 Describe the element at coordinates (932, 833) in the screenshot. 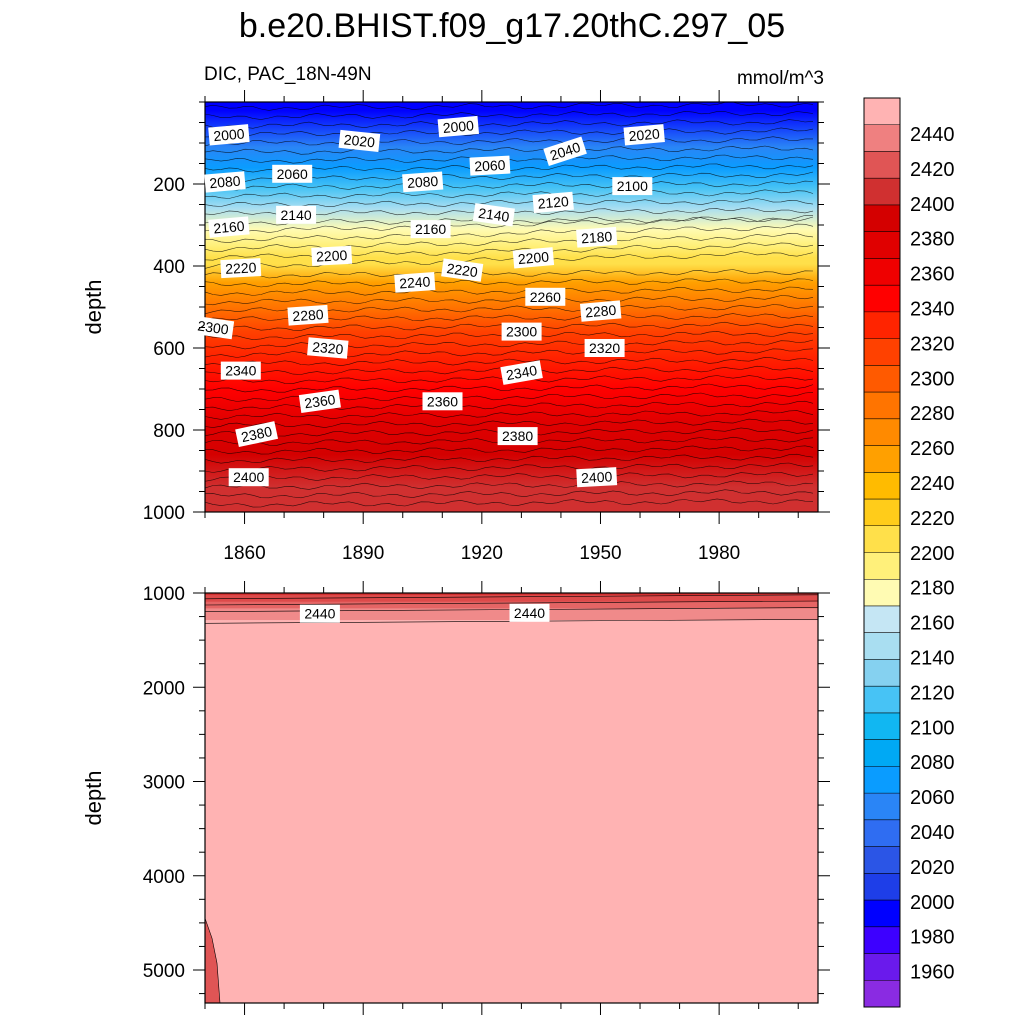

I see `colorbar-label: 2040` at that location.